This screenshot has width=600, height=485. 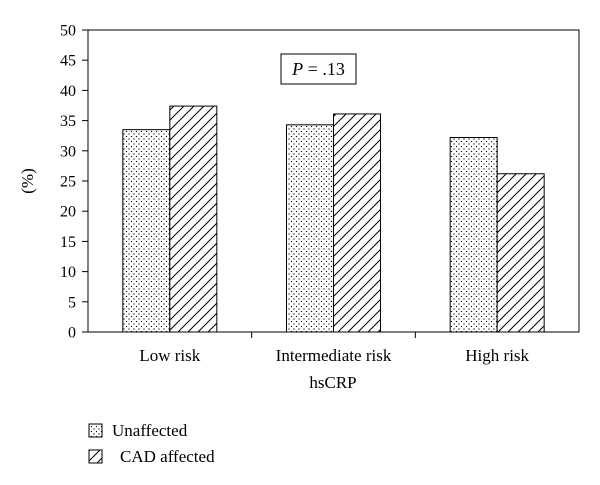 What do you see at coordinates (497, 355) in the screenshot?
I see `x-tick-label-2: High risk` at bounding box center [497, 355].